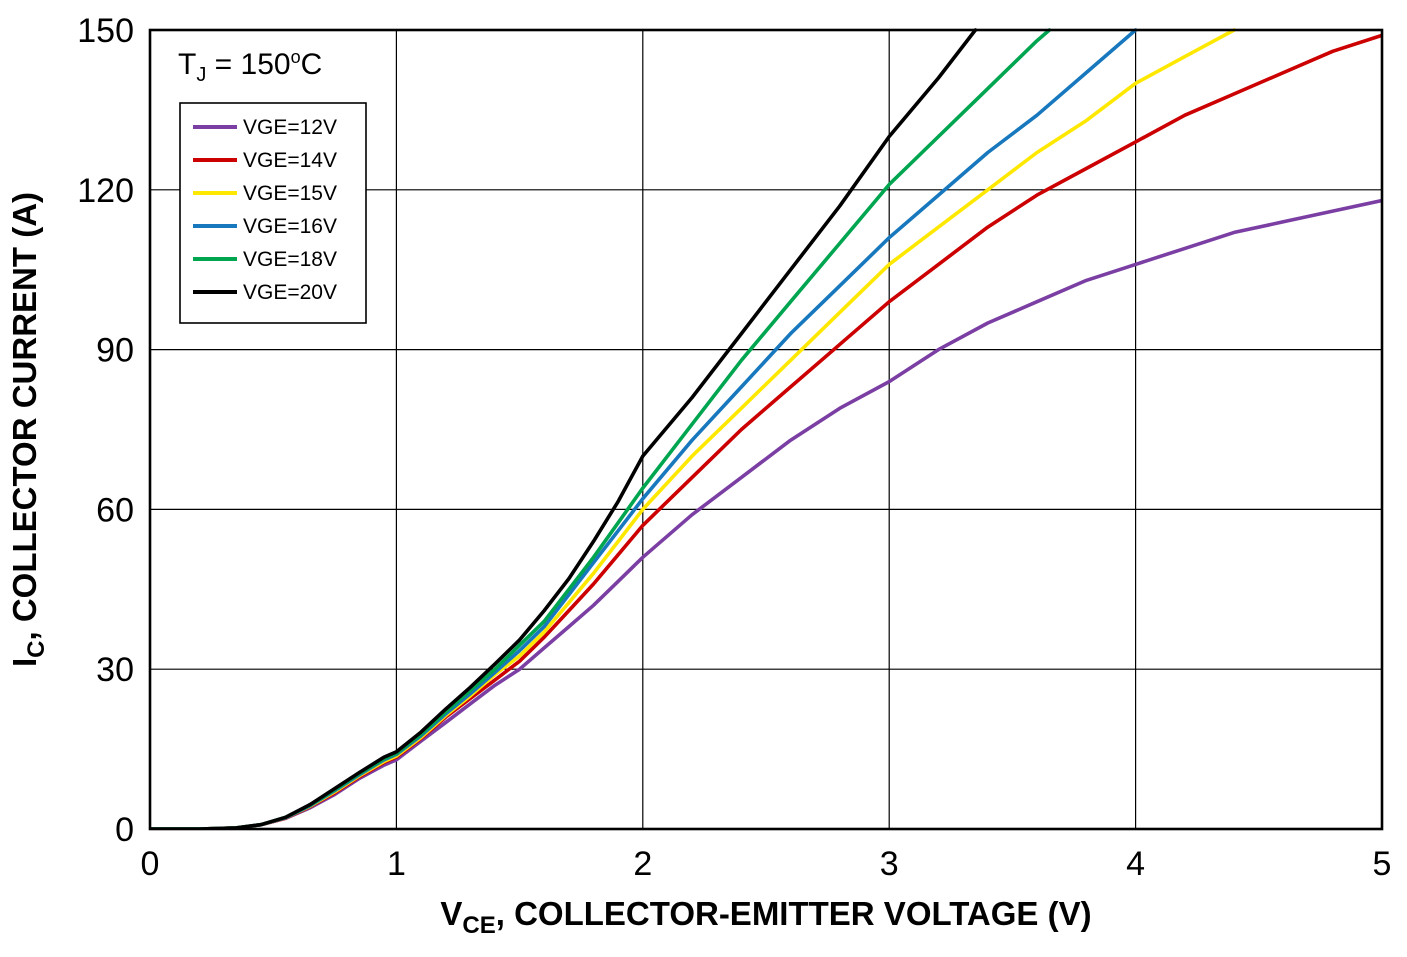  I want to click on legend-box, so click(273, 213).